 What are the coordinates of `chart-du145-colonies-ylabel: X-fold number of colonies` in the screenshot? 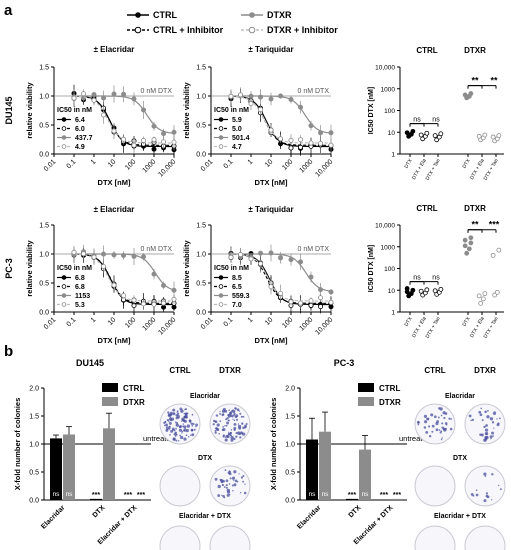 It's located at (17, 444).